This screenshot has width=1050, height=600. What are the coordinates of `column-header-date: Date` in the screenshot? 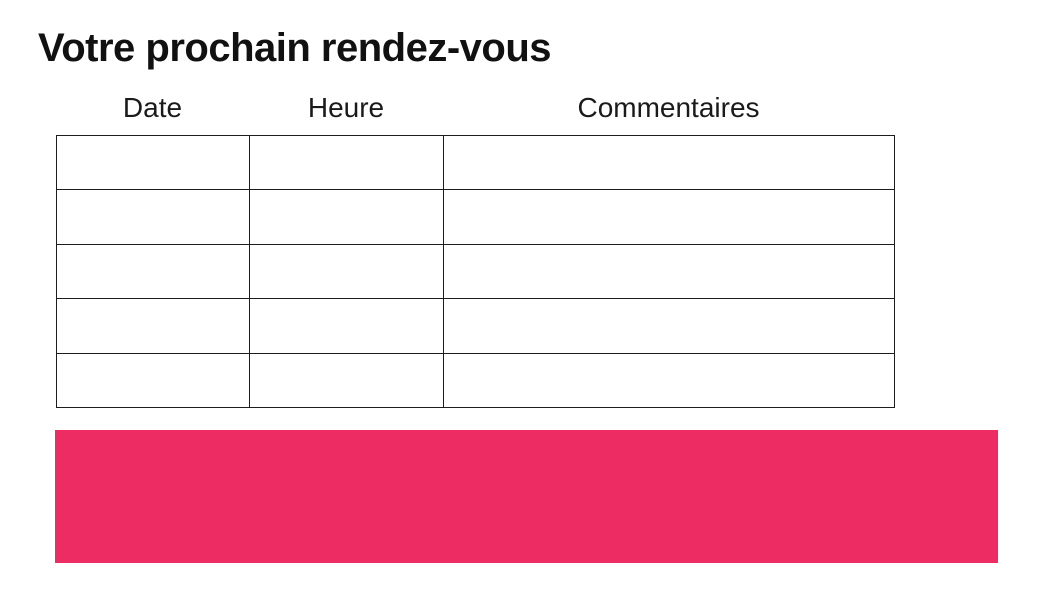 It's located at (152, 107).